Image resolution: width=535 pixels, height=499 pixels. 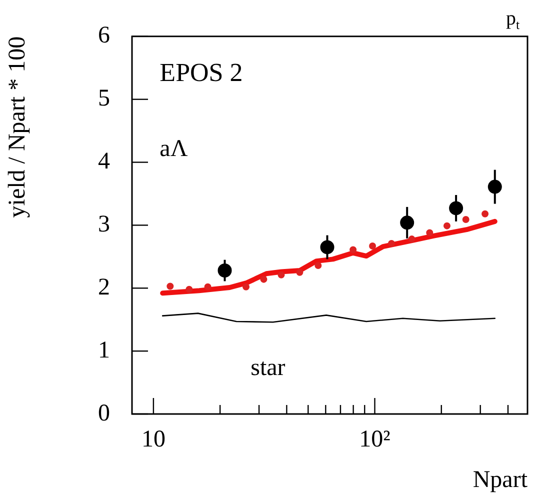 What do you see at coordinates (268, 367) in the screenshot?
I see `annotation: star` at bounding box center [268, 367].